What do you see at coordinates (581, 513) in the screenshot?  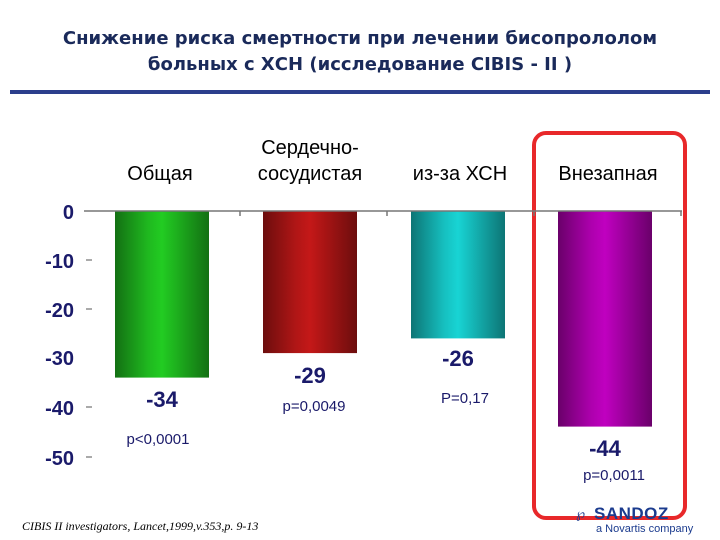 I see `sandoz-logo-icon: ℘` at bounding box center [581, 513].